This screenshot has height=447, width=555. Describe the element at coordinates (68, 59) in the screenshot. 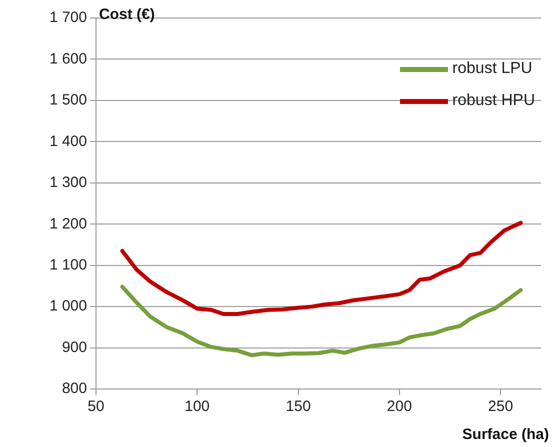

I see `y-tick-label: 1 600` at that location.